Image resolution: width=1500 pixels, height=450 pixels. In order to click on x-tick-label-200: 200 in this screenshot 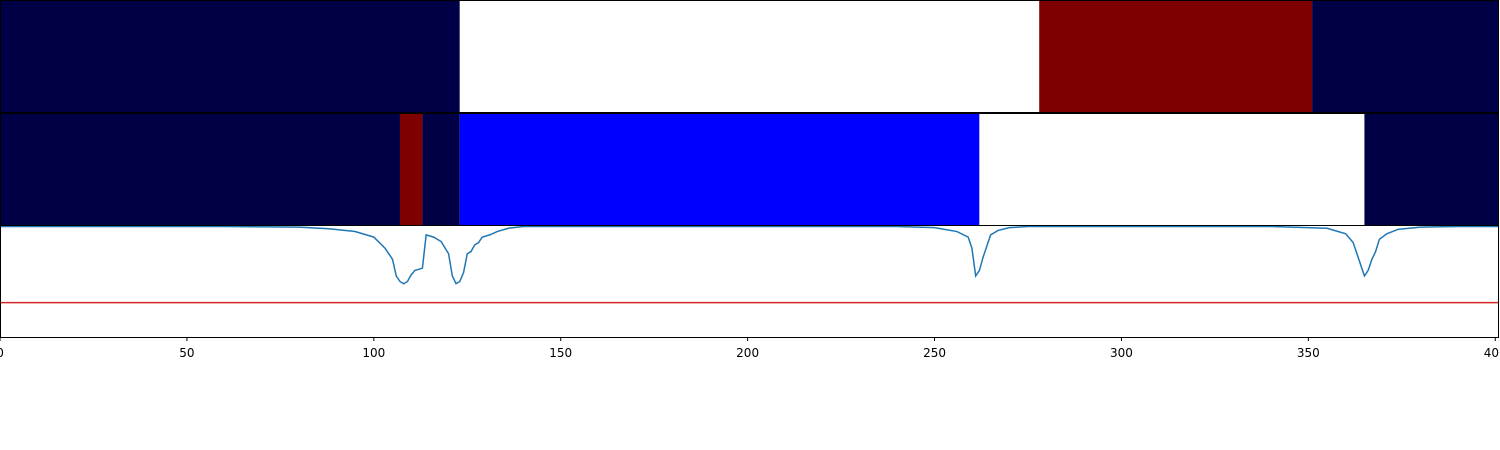, I will do `click(747, 353)`.